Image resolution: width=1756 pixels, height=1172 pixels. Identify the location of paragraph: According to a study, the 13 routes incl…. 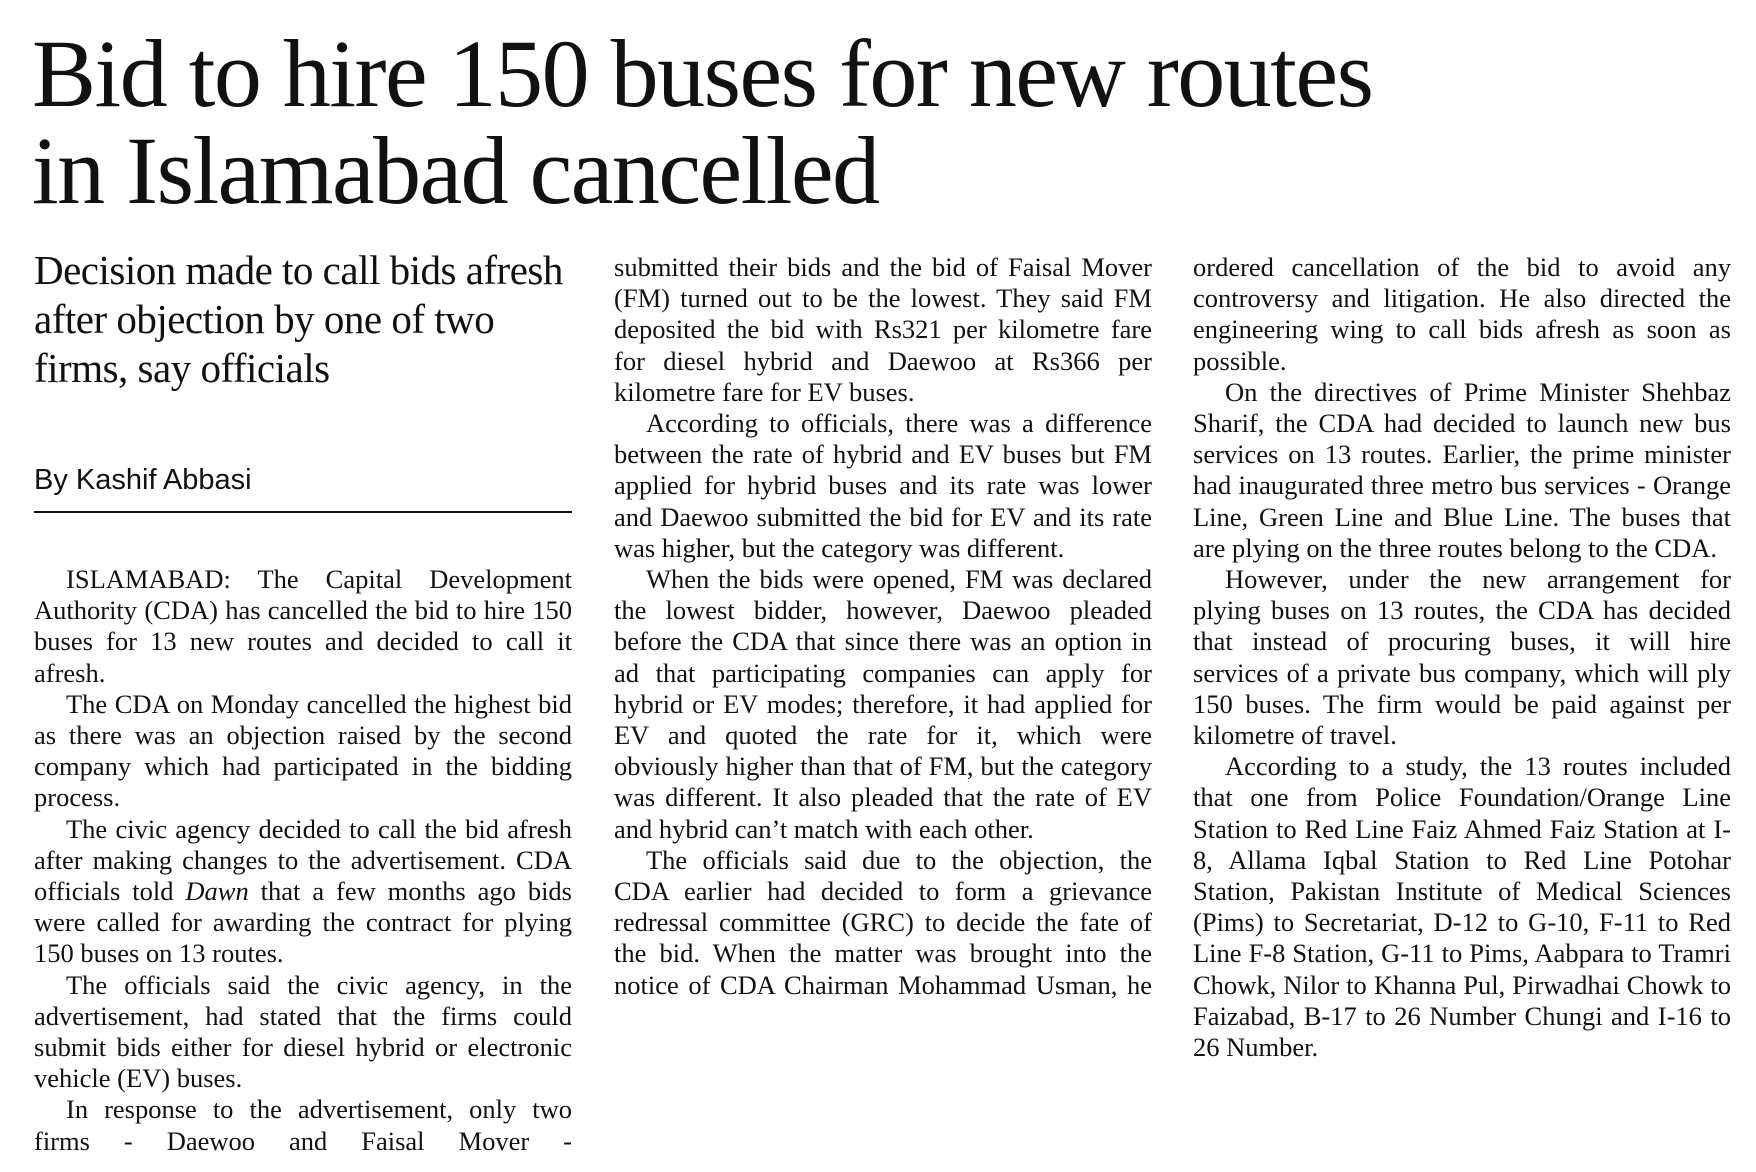
(1462, 907).